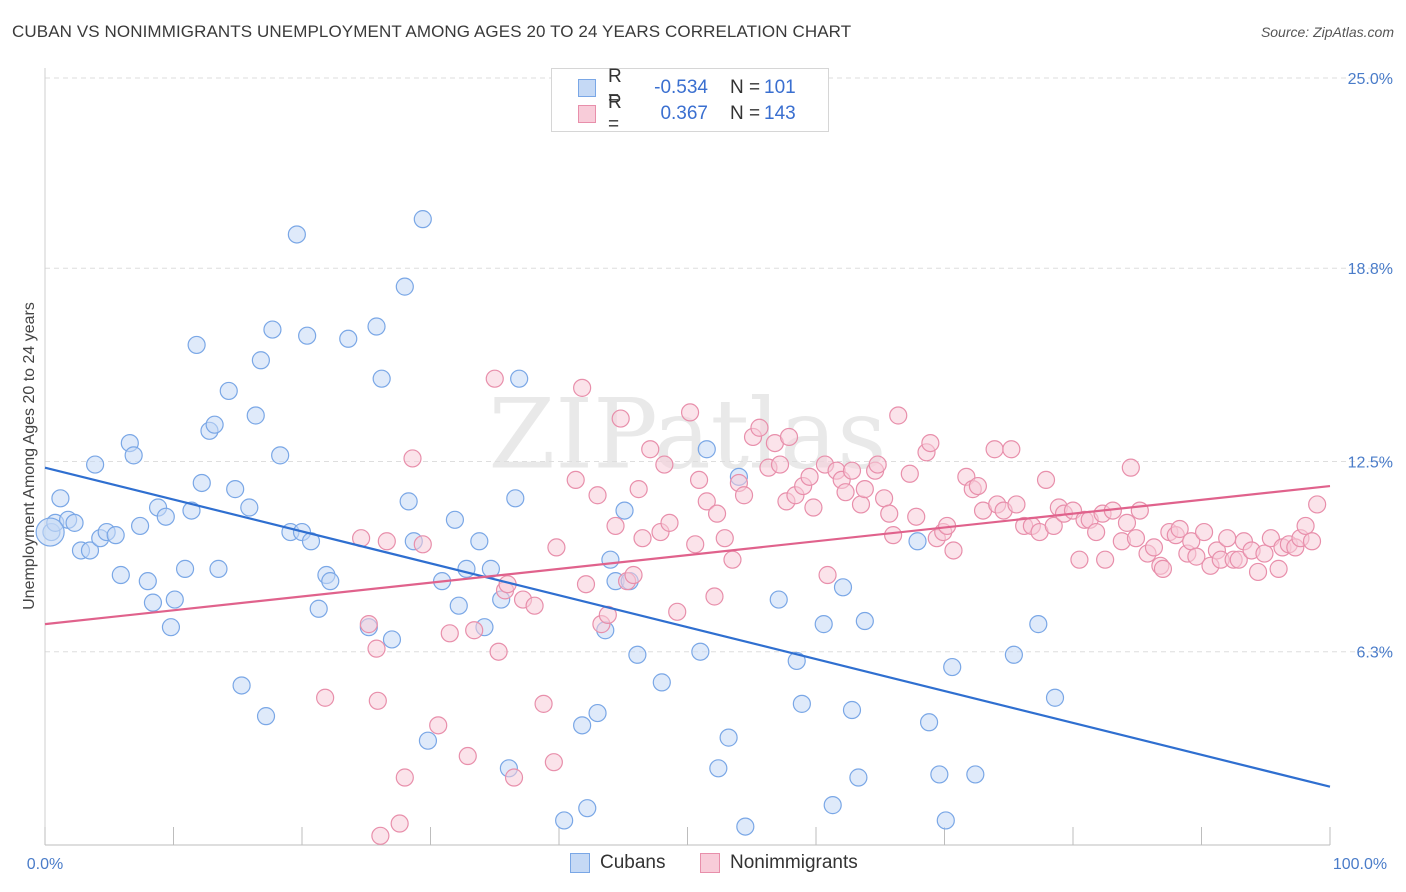 The width and height of the screenshot is (1406, 892). Describe the element at coordinates (1370, 79) in the screenshot. I see `y-tick-label: 25.0%` at that location.